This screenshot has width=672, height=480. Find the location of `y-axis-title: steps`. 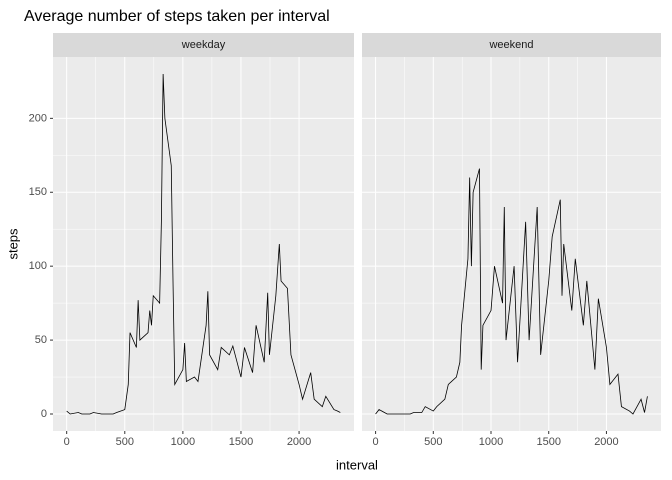

y-axis-title: steps is located at coordinates (12, 244).